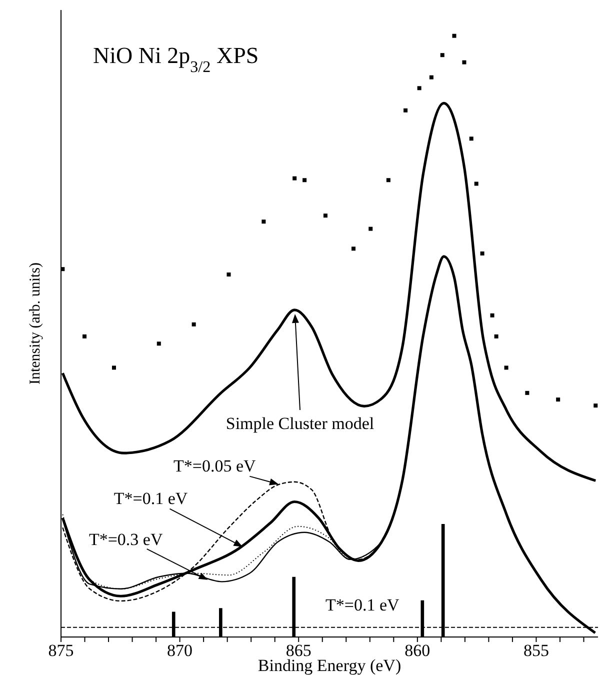  I want to click on annotation: T*=0.3 eV, so click(126, 539).